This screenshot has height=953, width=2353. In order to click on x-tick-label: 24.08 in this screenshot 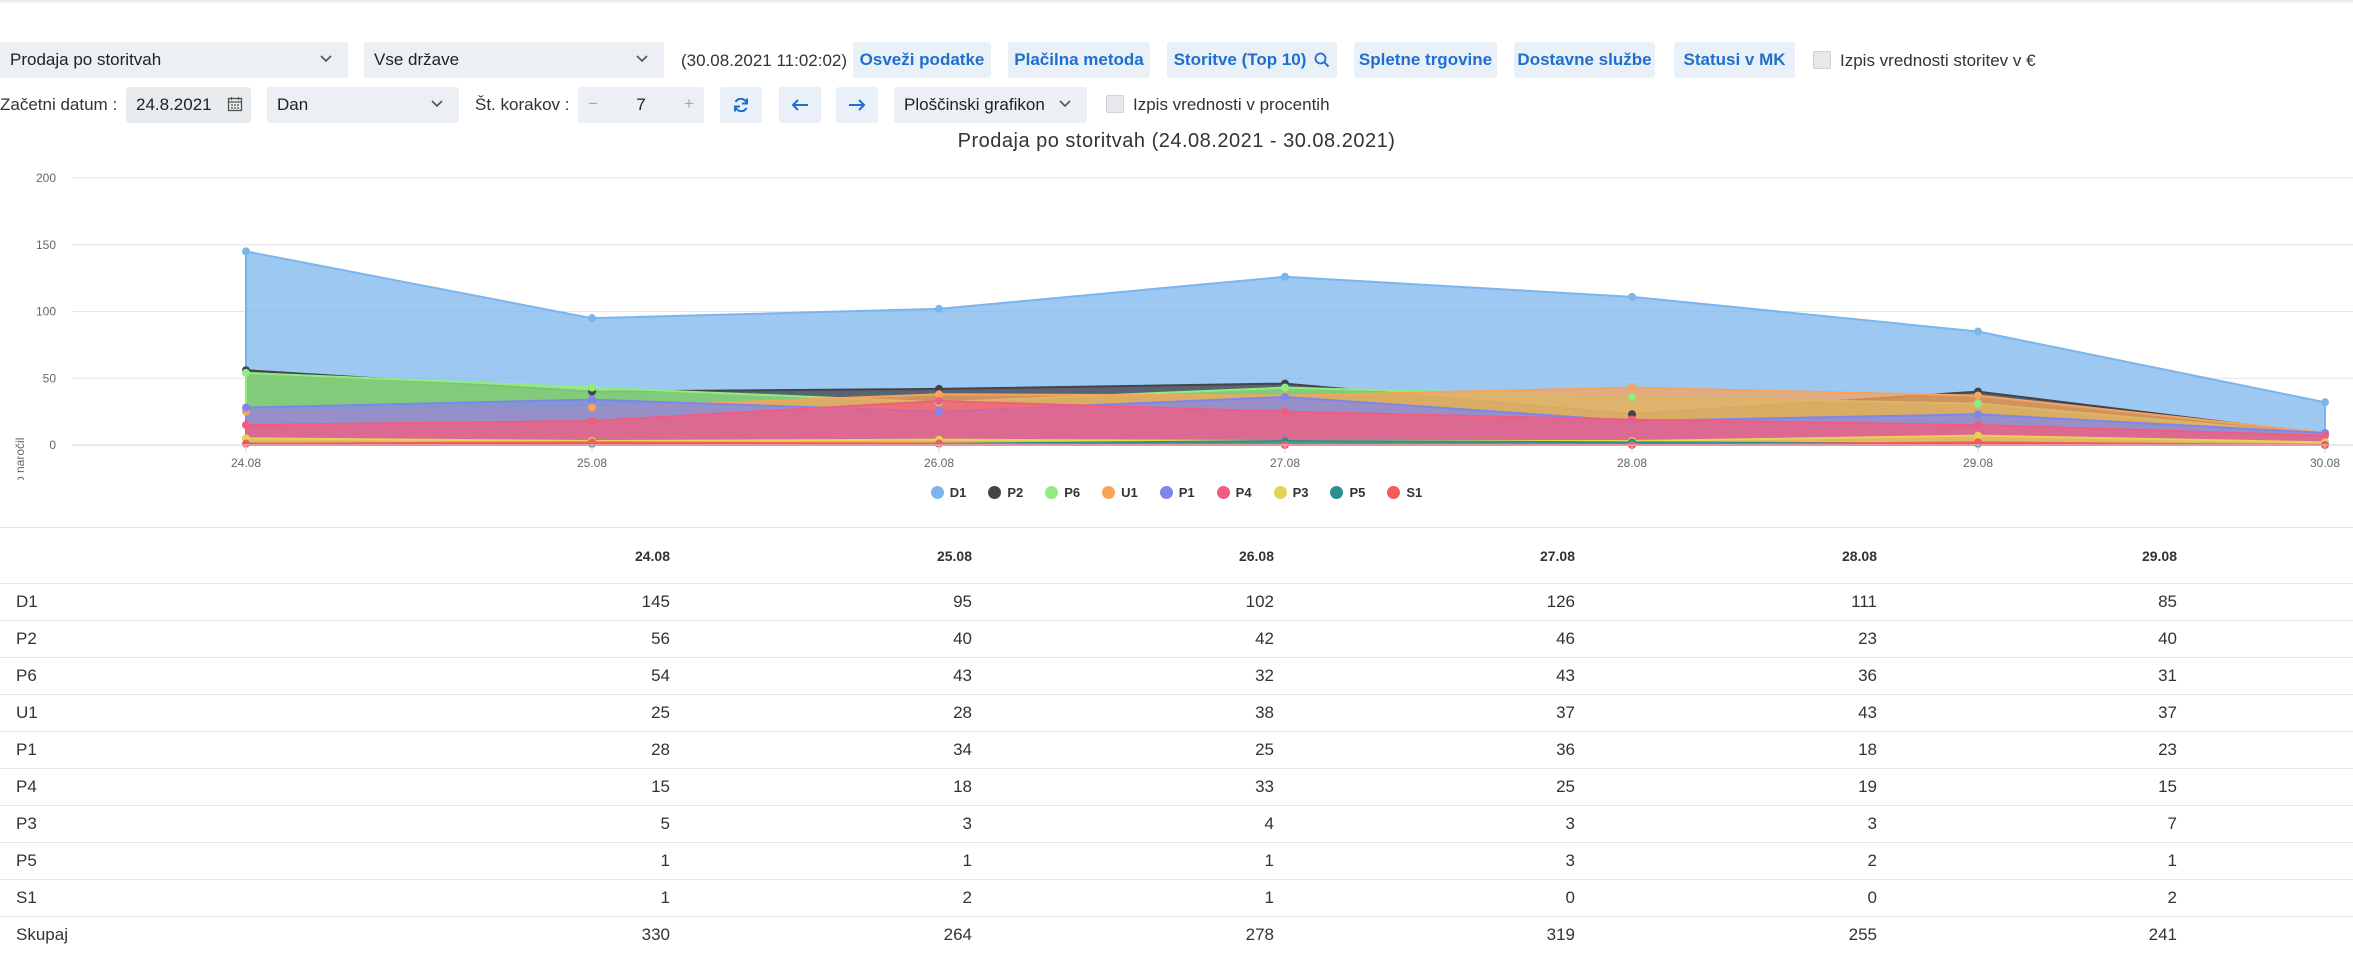, I will do `click(246, 463)`.